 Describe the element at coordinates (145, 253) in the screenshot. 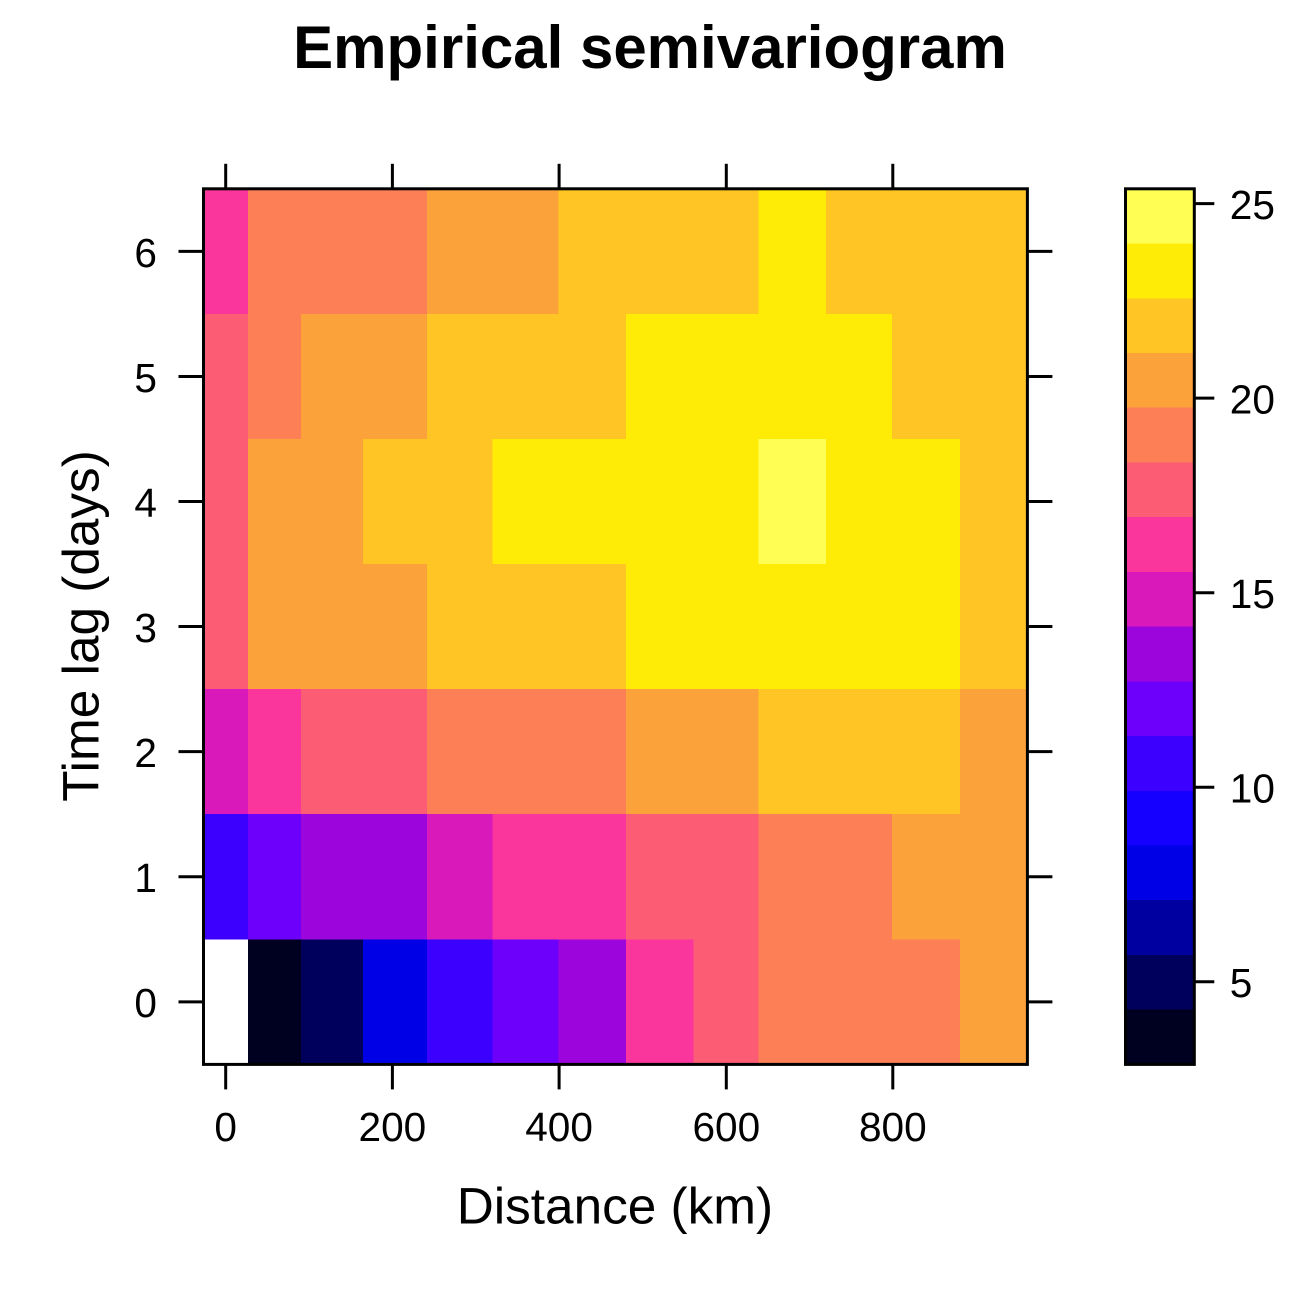

I see `svg-text: 6` at that location.